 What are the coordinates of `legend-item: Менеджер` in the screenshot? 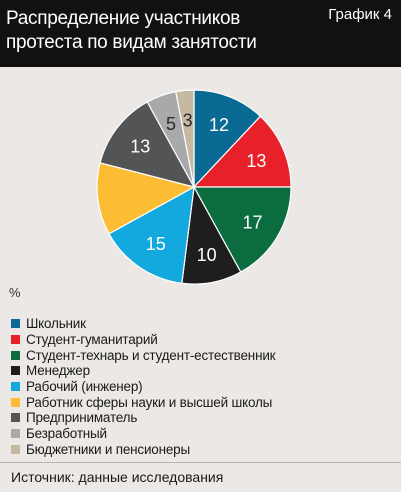 It's located at (143, 371).